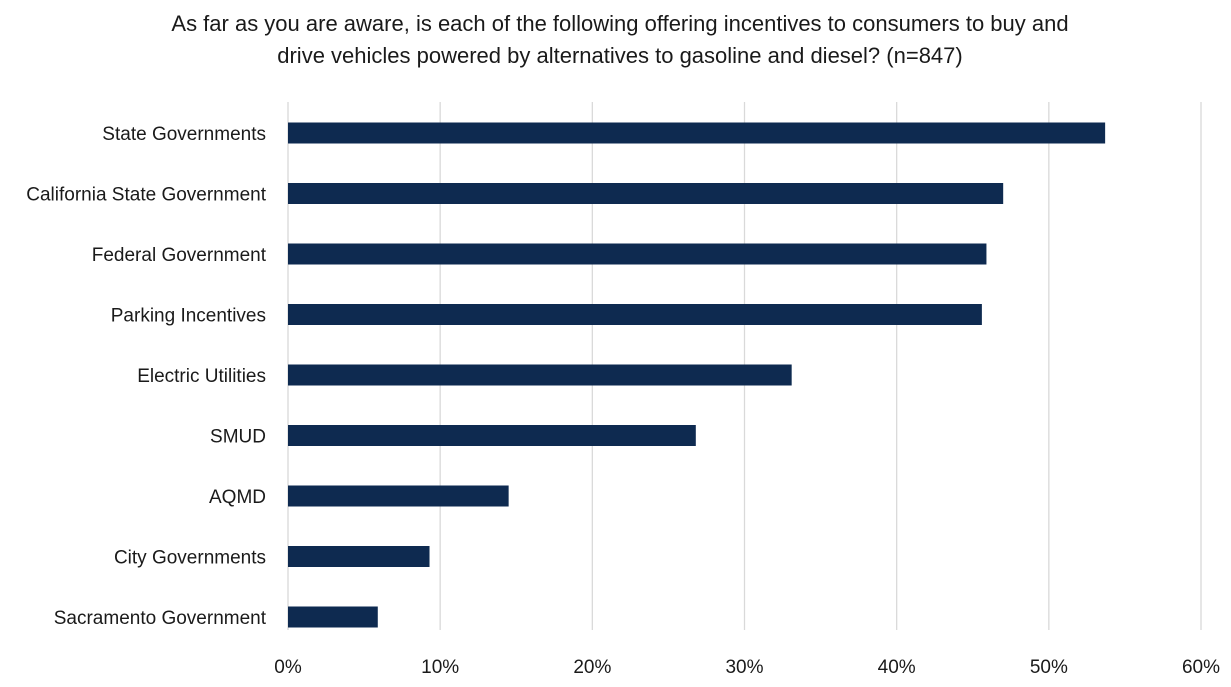  Describe the element at coordinates (592, 667) in the screenshot. I see `x-tick-label: 20%` at that location.